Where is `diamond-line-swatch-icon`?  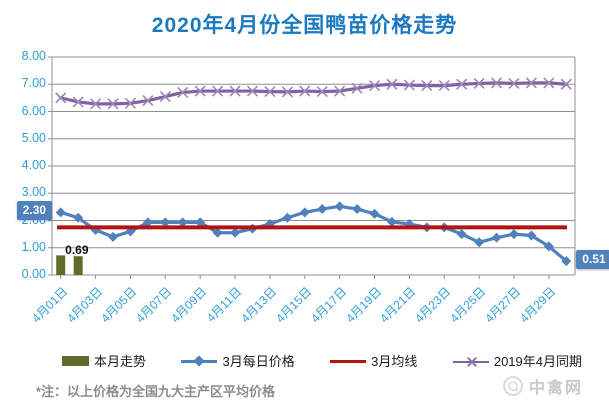
diamond-line-swatch-icon is located at coordinates (199, 361).